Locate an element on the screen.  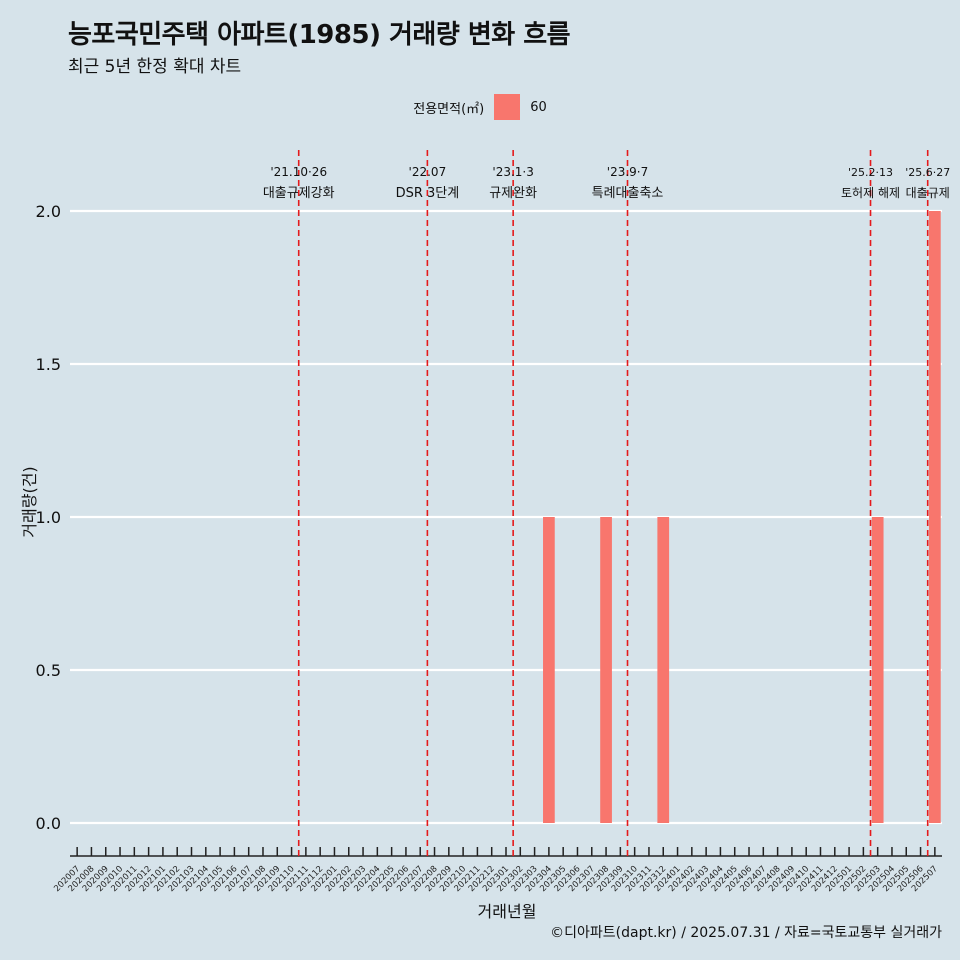
x-axis-label: 거래년월 is located at coordinates (507, 911).